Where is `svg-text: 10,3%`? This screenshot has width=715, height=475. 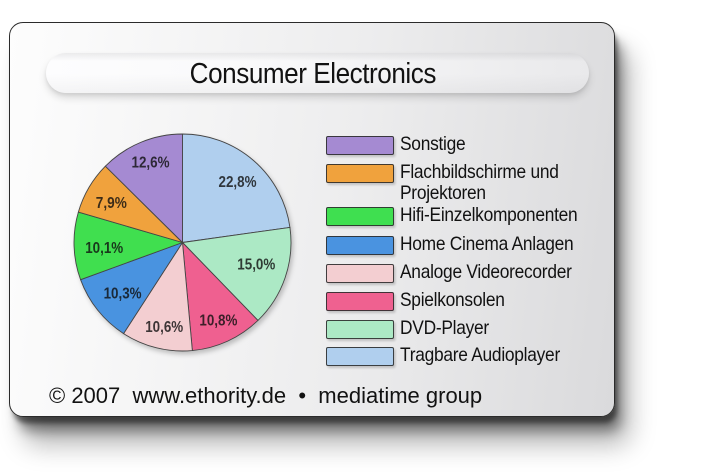 svg-text: 10,3% is located at coordinates (123, 294).